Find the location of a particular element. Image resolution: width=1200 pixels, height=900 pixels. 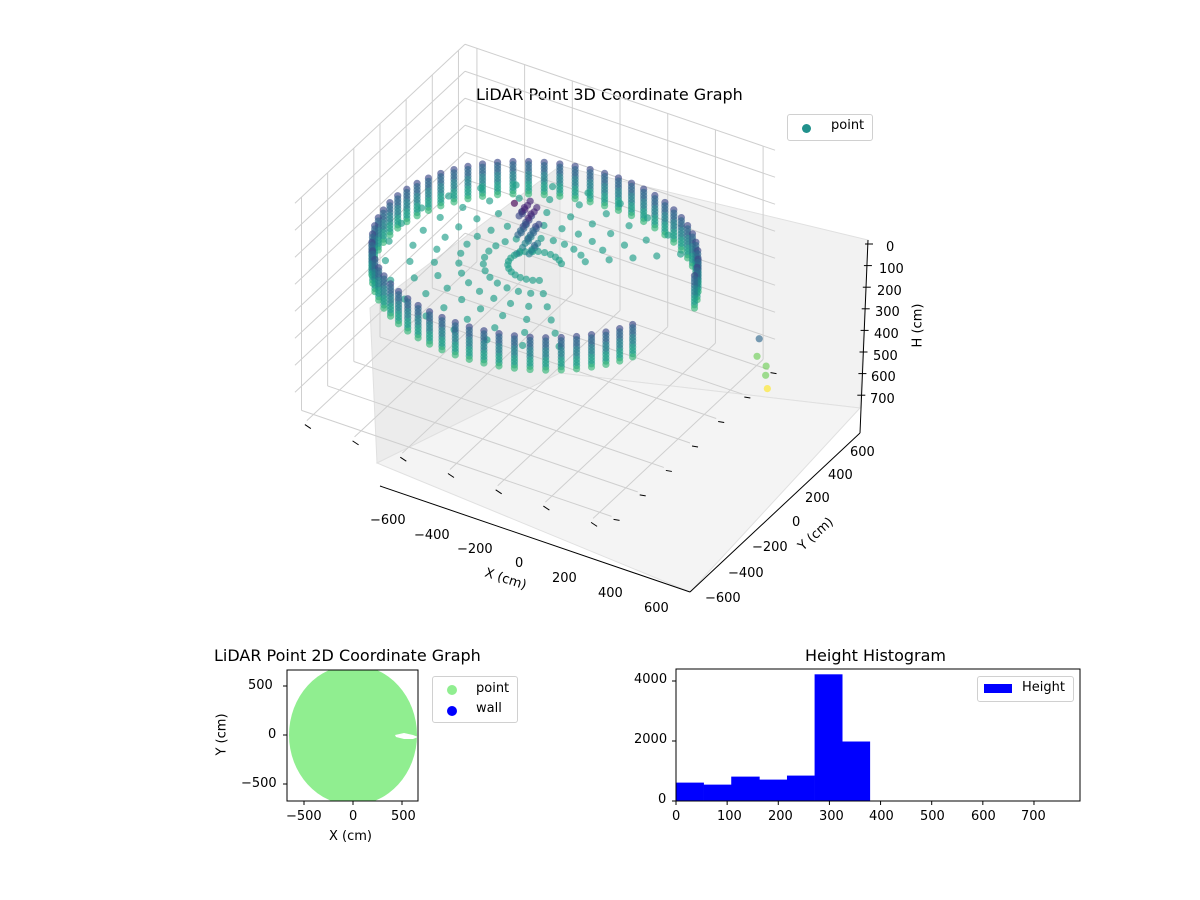

x3d-tick: −200 is located at coordinates (475, 549).